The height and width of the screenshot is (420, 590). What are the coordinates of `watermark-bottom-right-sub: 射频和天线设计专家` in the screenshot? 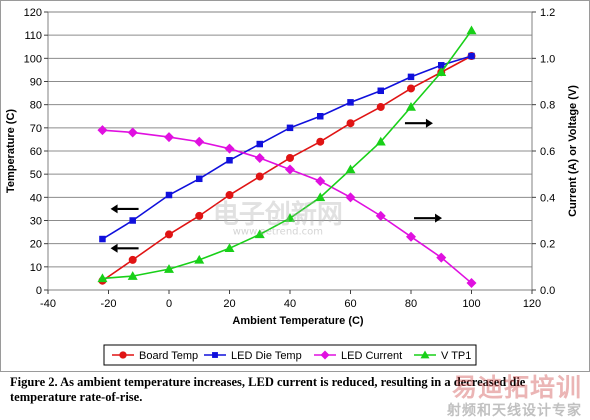 It's located at (514, 411).